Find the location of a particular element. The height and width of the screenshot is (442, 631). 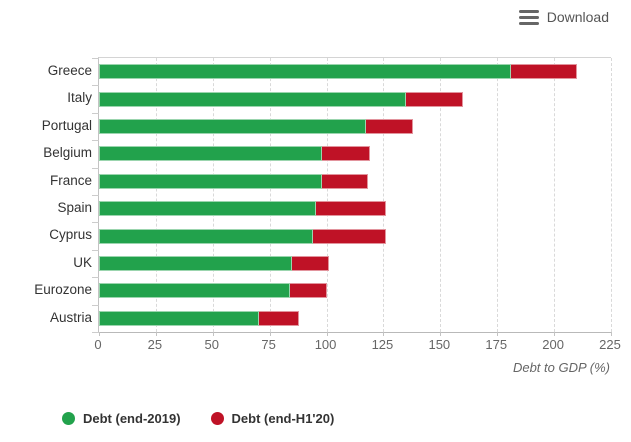

x-axis-tick-label: 50 is located at coordinates (211, 344).